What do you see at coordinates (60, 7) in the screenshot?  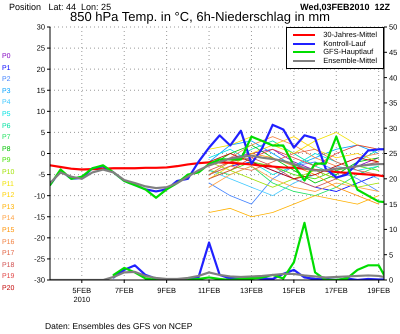 I see `text: Position Lat: 44 Lon: 25` at bounding box center [60, 7].